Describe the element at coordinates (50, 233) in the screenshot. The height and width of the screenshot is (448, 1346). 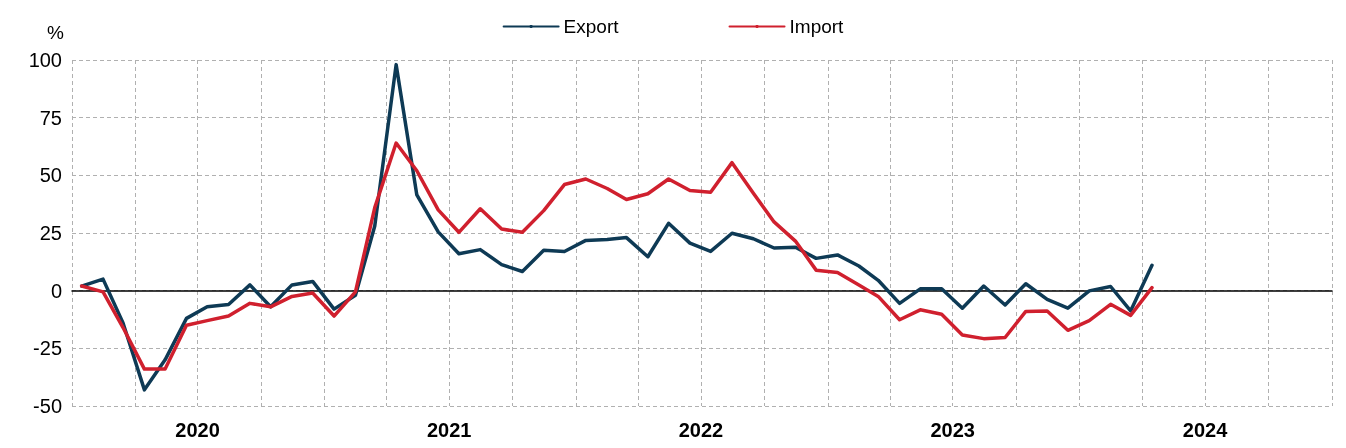
I see `y-tick-label: 25` at that location.